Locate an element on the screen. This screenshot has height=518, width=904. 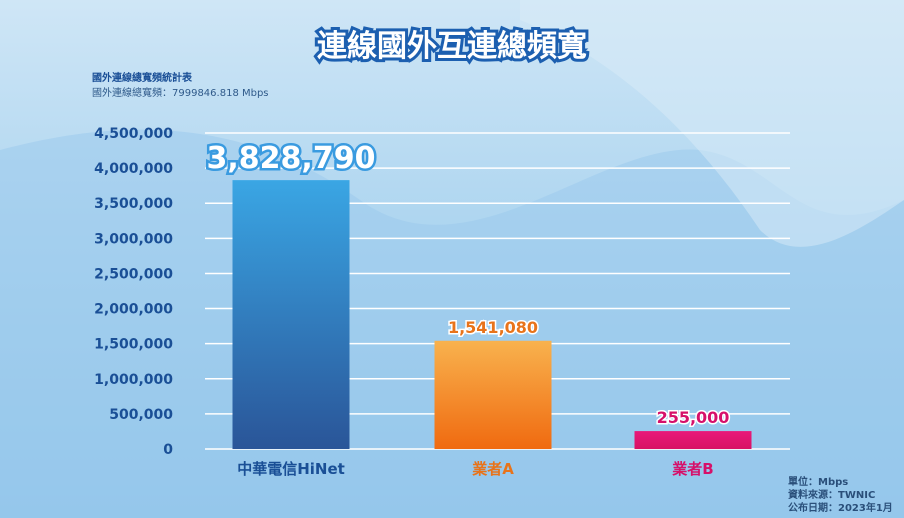
data-label: 3,828,790 is located at coordinates (291, 158).